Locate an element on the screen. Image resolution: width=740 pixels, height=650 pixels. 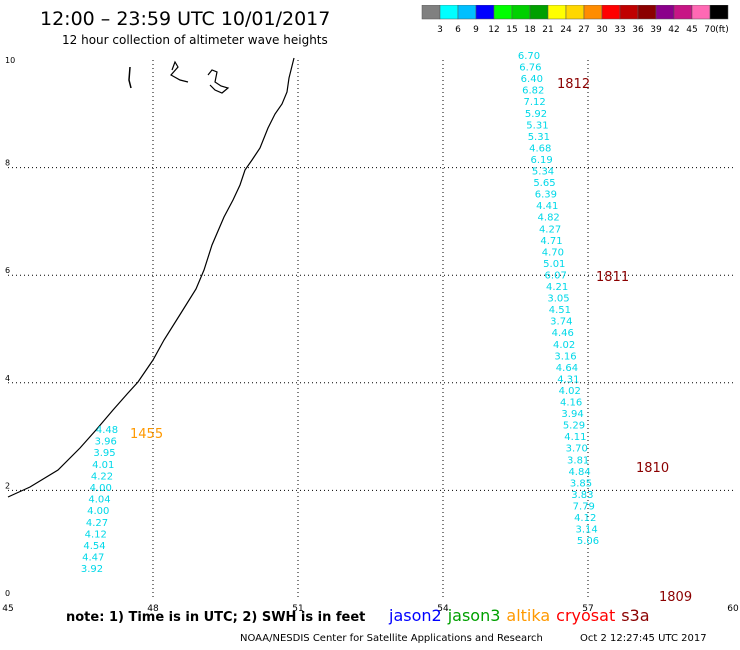
satellite-name: jason3 is located at coordinates (474, 615).